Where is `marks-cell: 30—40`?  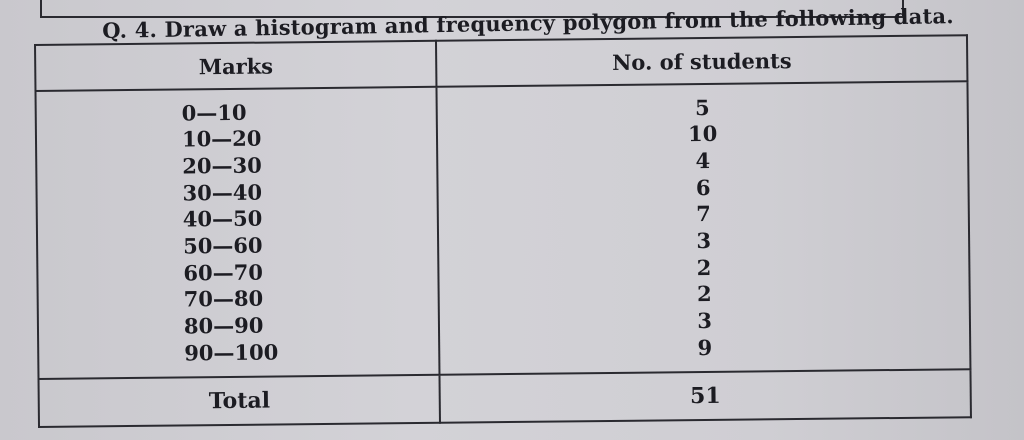
marks-cell: 30—40 is located at coordinates (222, 192).